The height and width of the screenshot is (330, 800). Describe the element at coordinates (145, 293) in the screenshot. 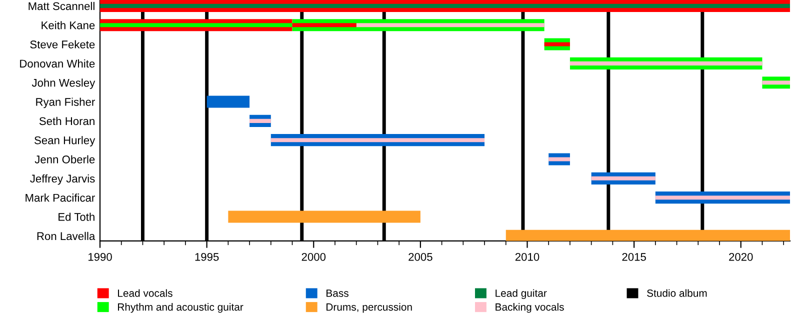

I see `legend-label: Lead vocals` at that location.